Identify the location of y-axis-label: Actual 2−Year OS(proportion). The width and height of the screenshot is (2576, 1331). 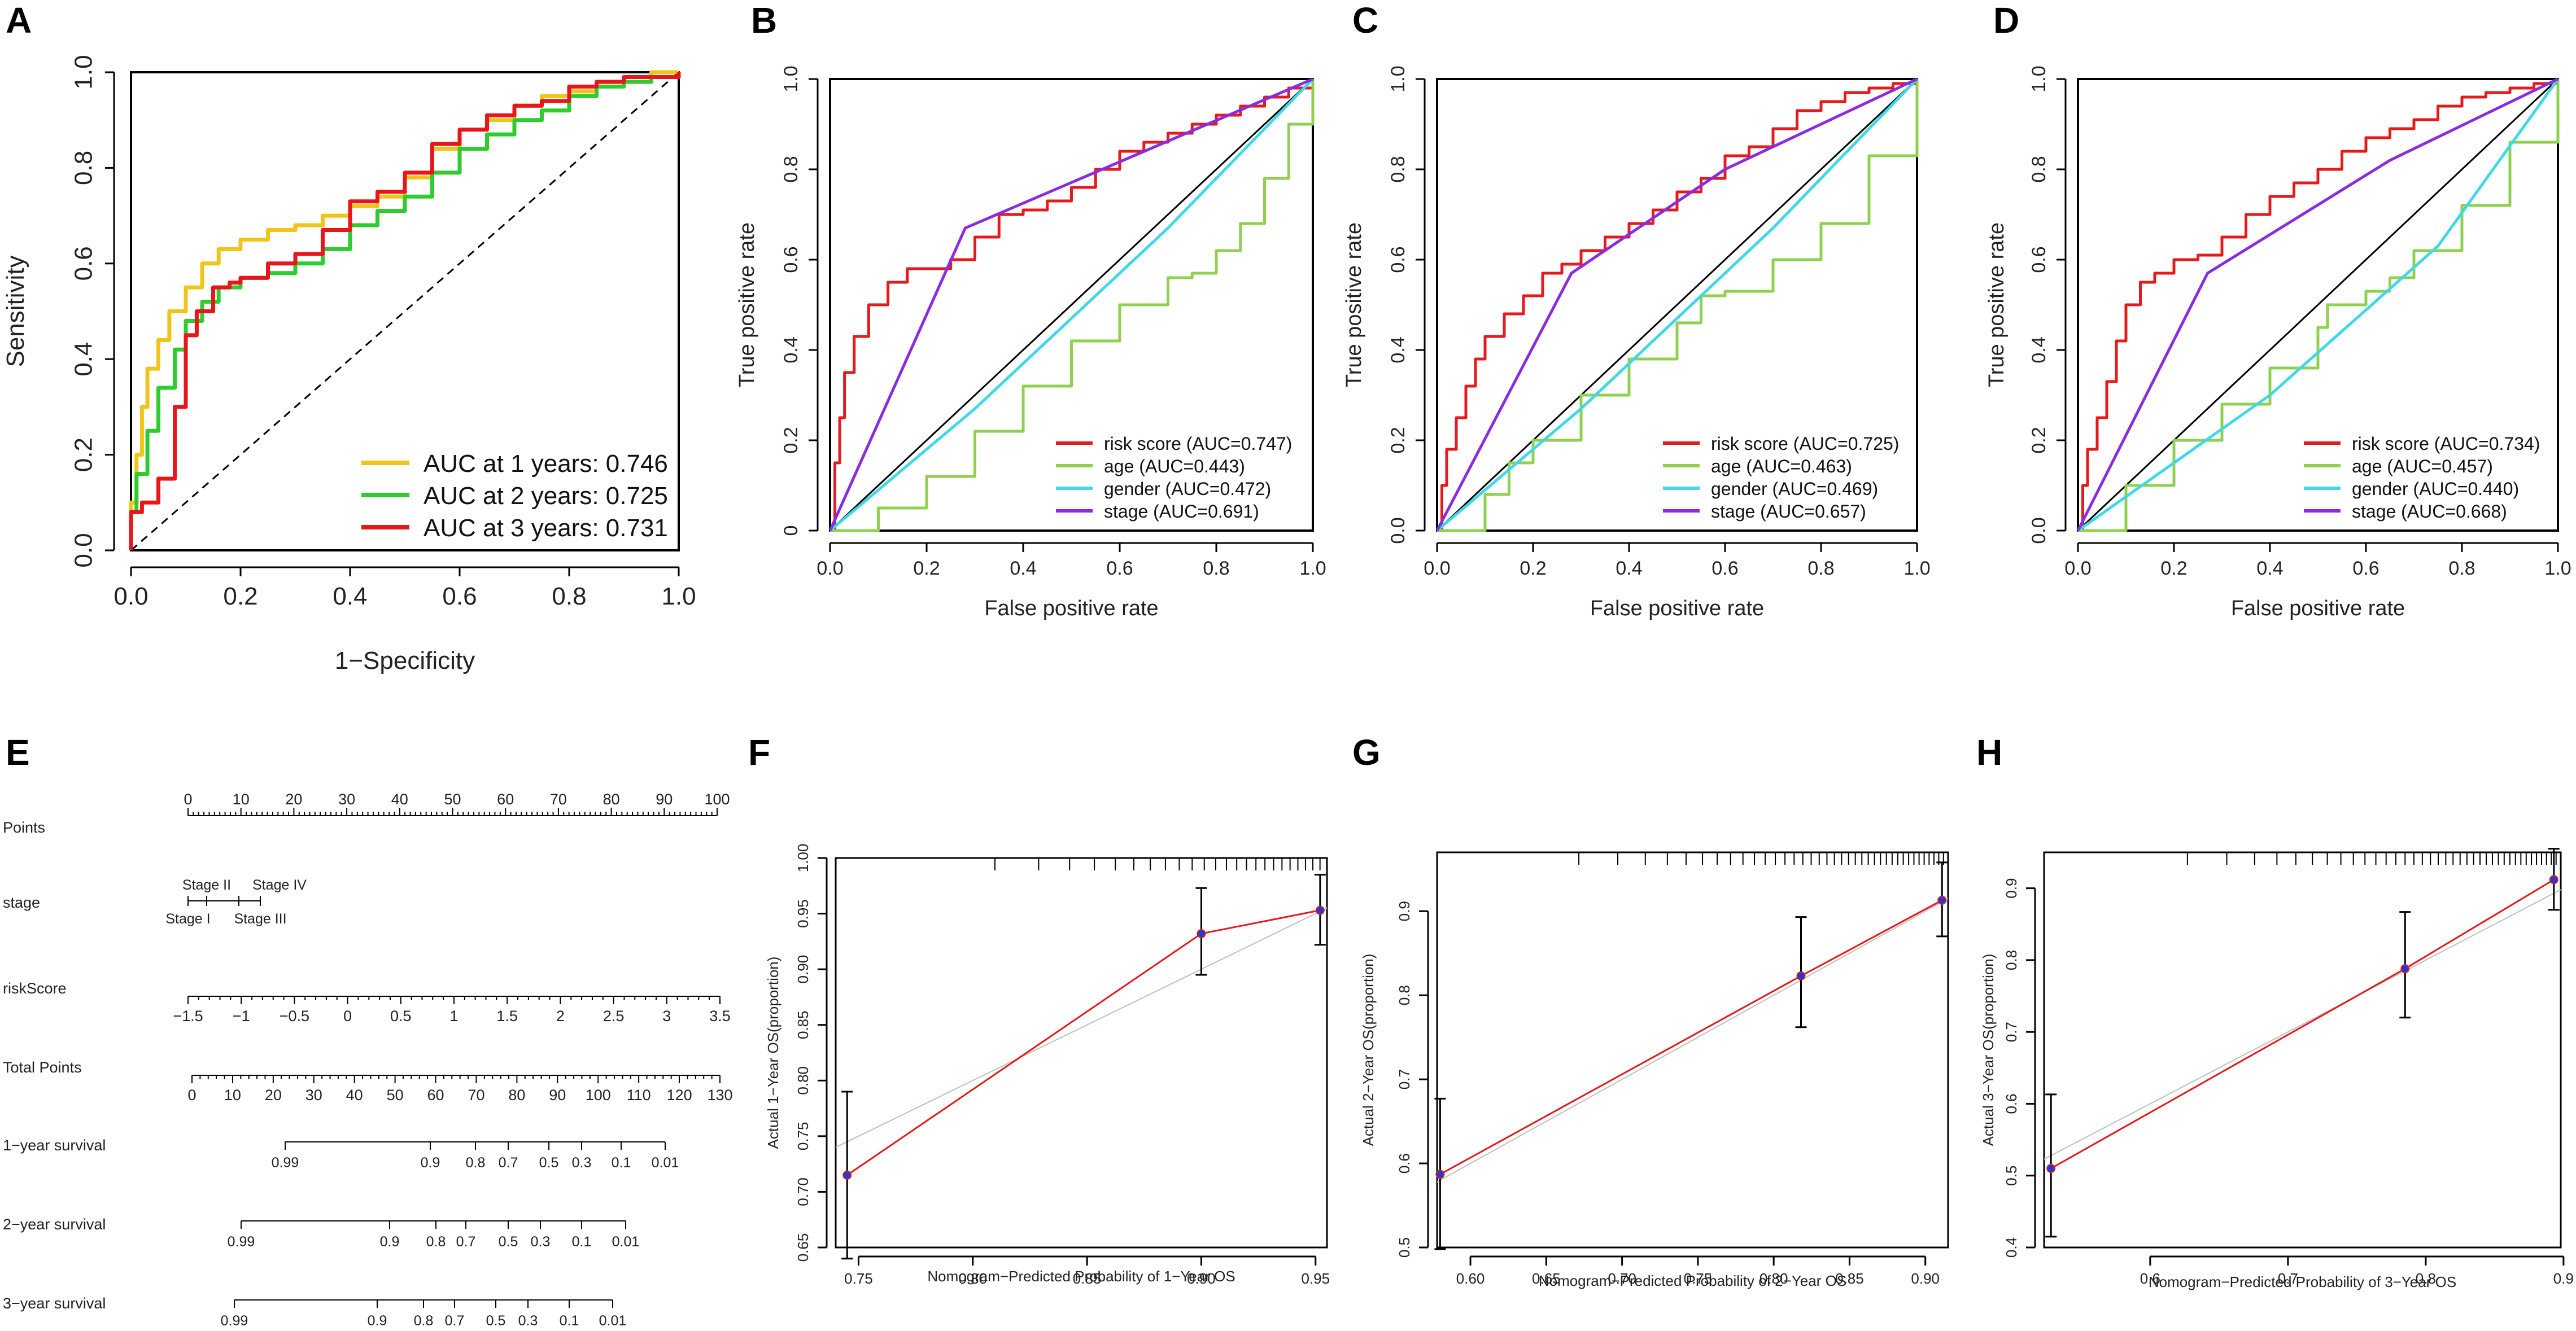
(1368, 1050).